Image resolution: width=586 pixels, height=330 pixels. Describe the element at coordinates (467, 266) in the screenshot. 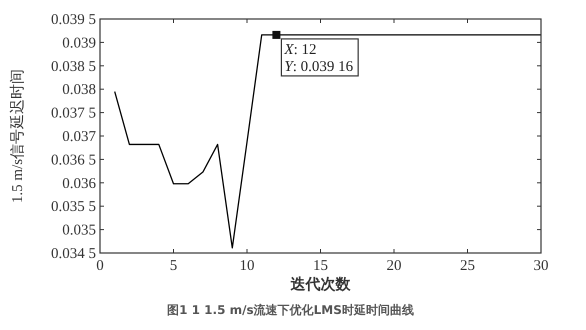

I see `x-tick-label: 25` at that location.